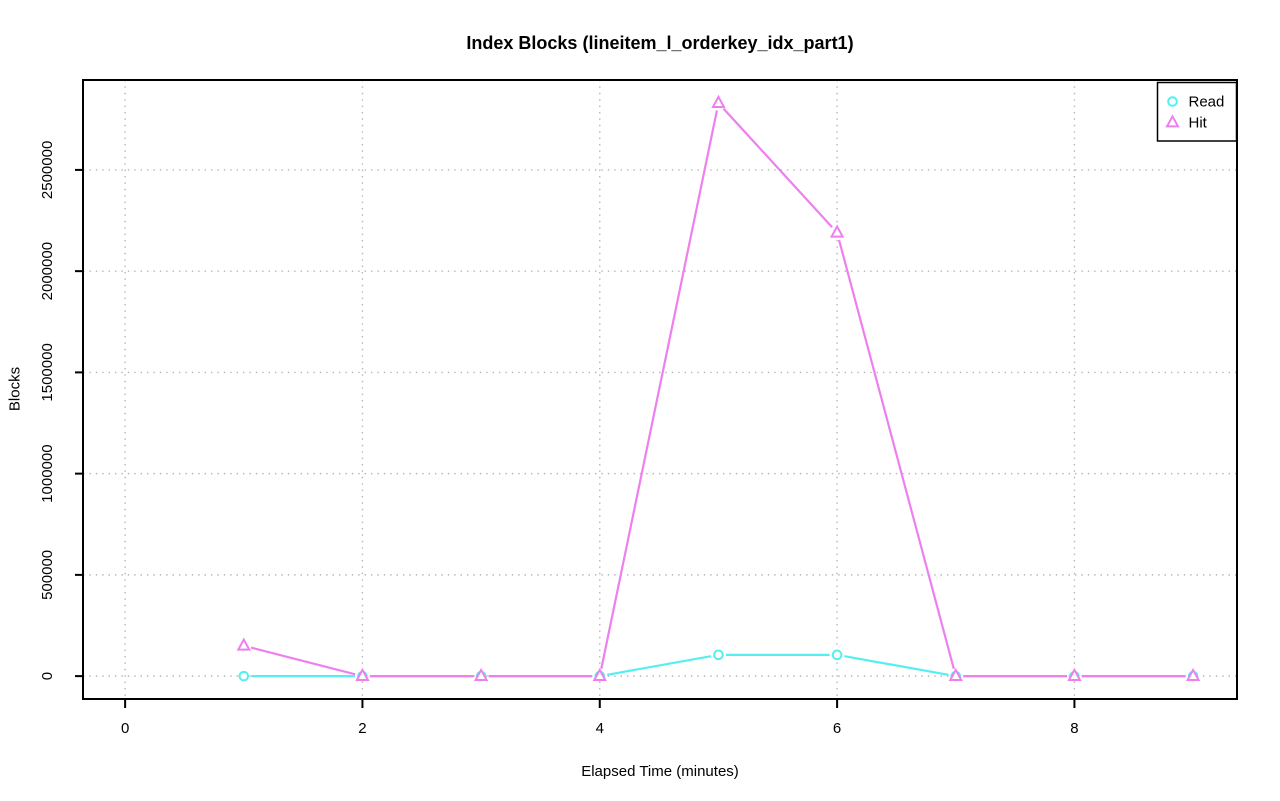 The image size is (1280, 801). What do you see at coordinates (1172, 121) in the screenshot?
I see `legend-hit-marker` at bounding box center [1172, 121].